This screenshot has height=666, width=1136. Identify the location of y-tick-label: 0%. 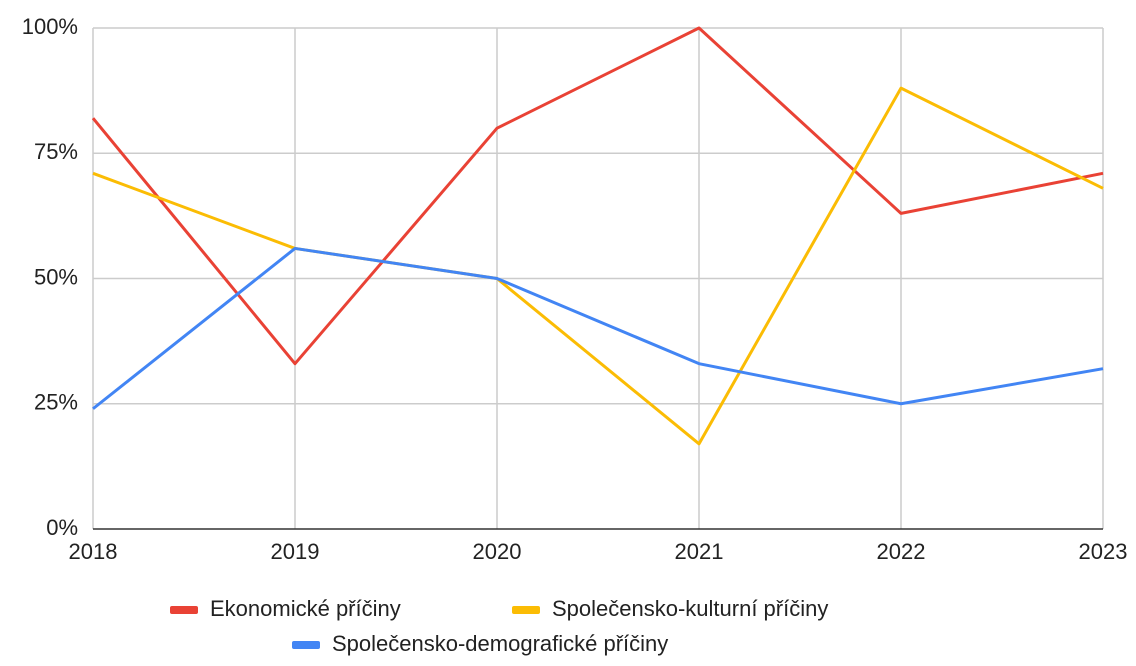
(62, 527).